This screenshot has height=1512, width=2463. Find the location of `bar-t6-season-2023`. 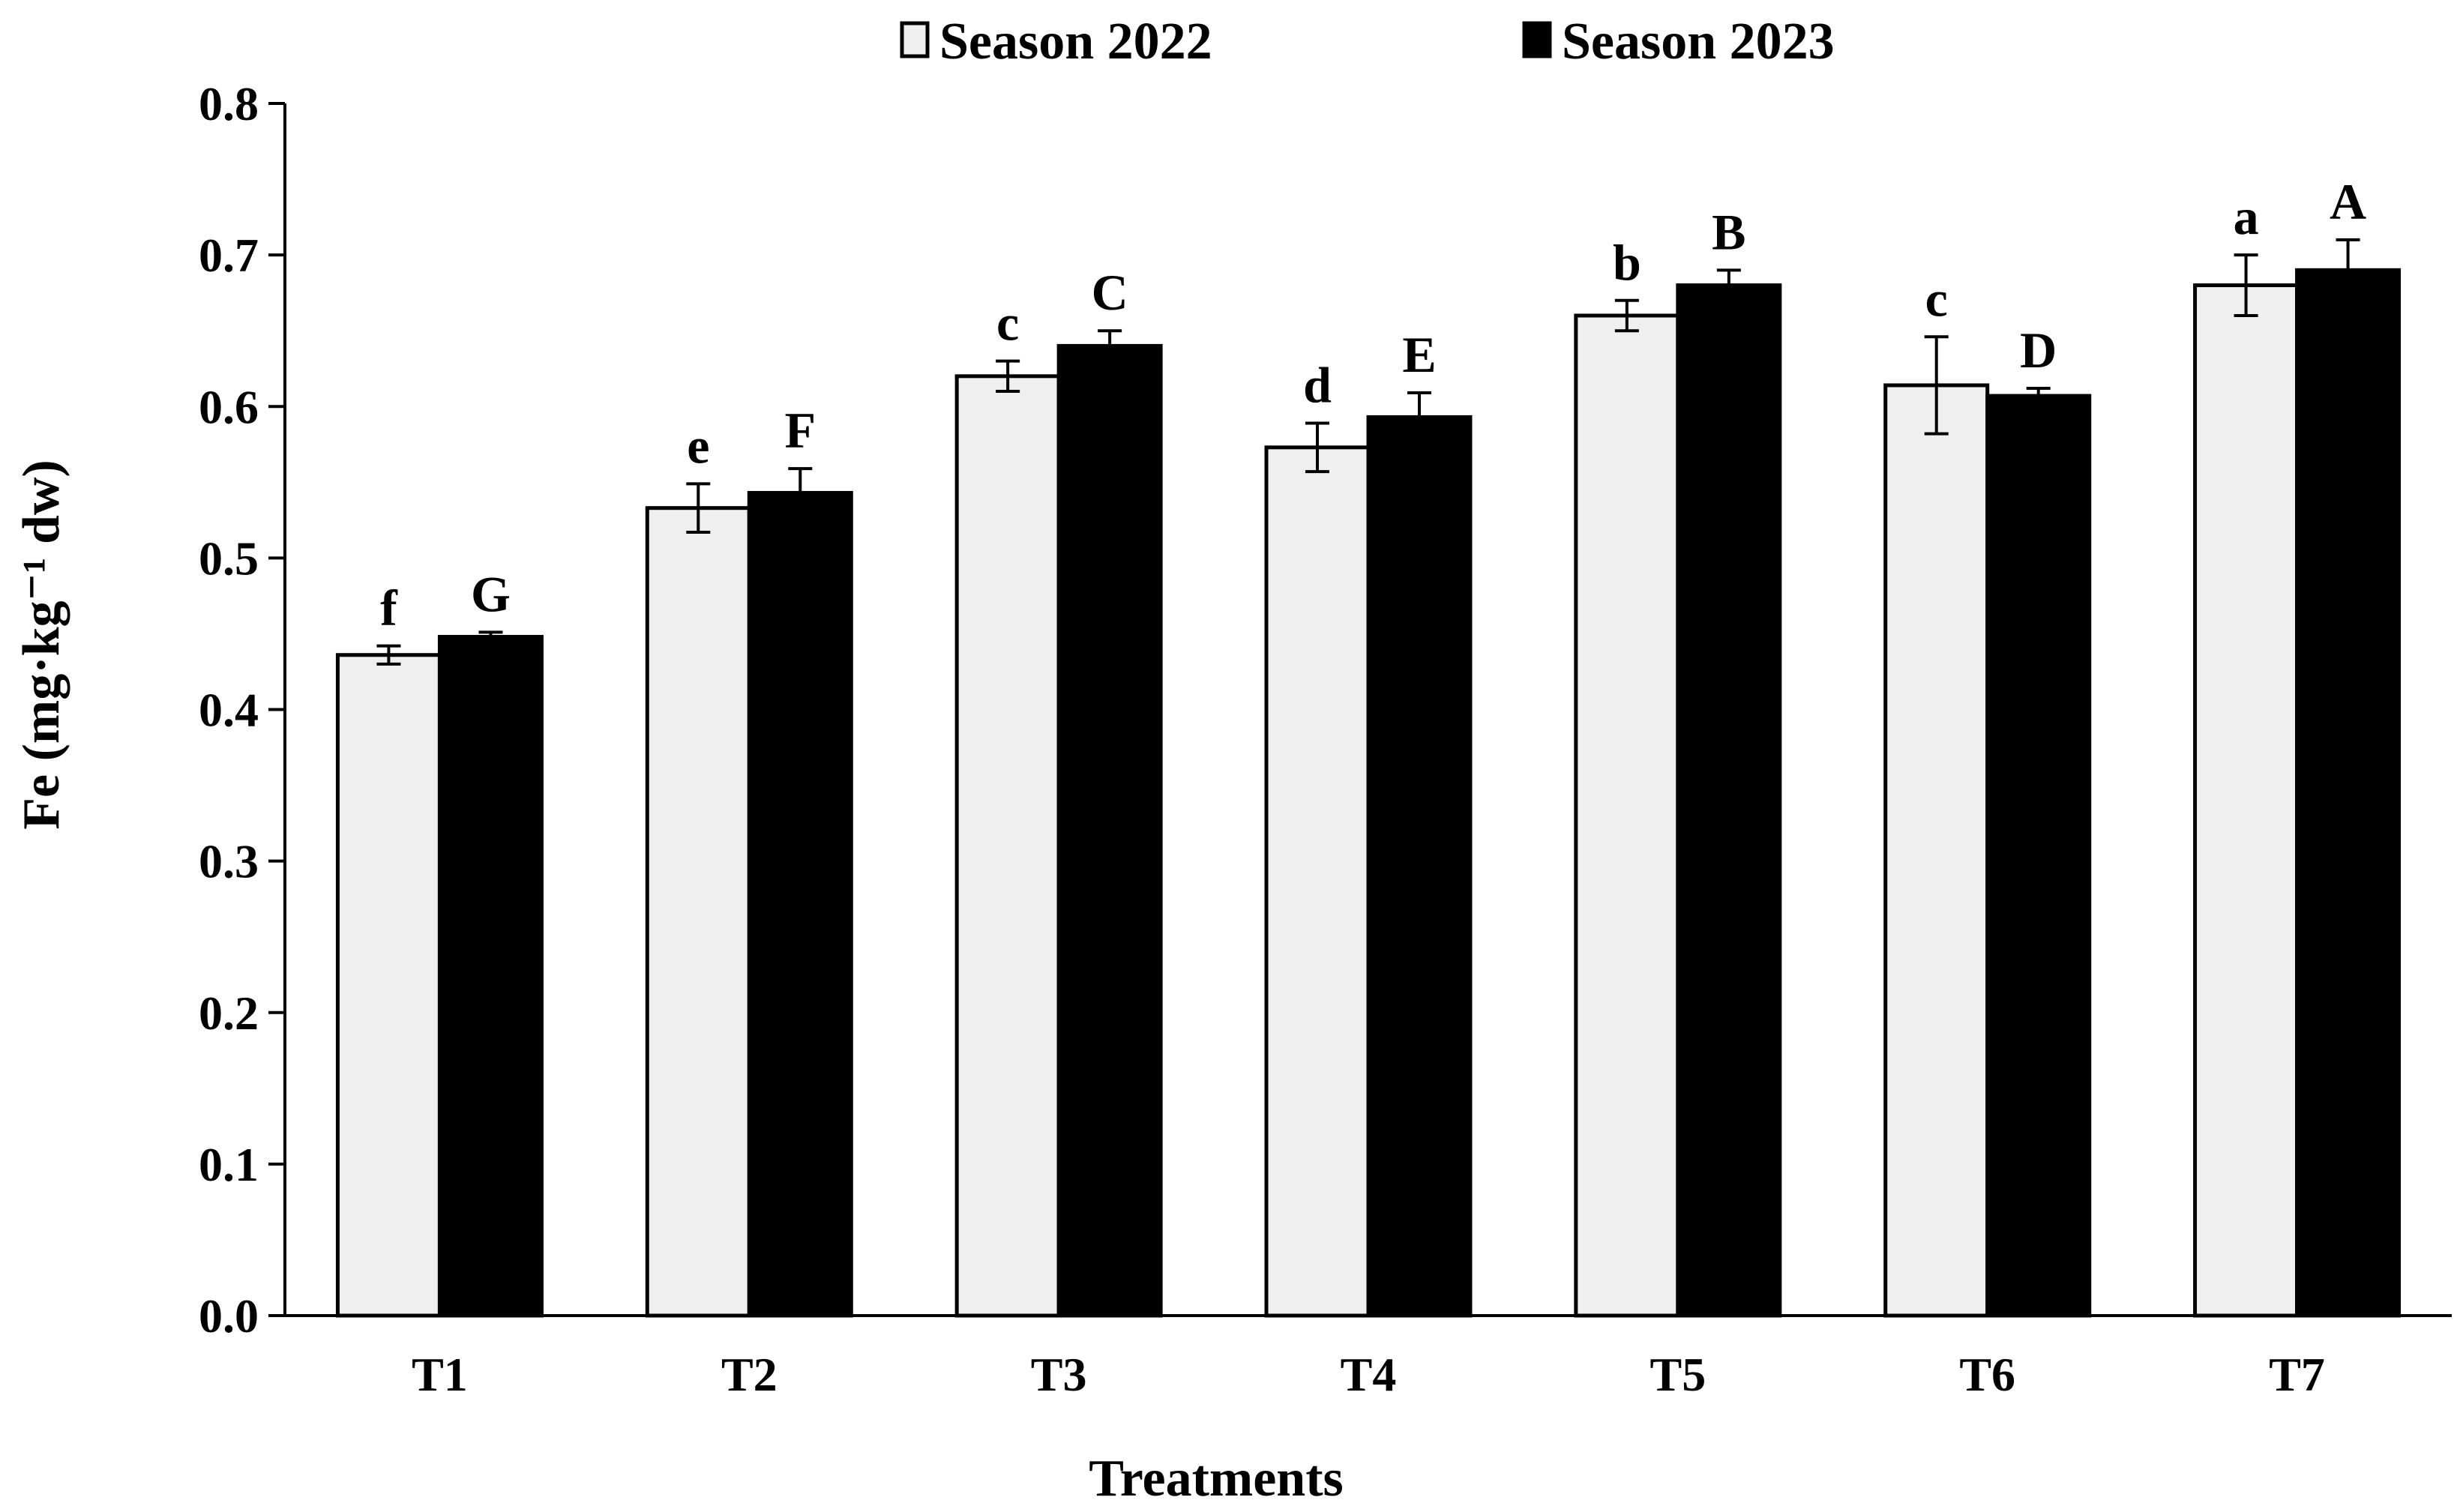

bar-t6-season-2023 is located at coordinates (2039, 856).